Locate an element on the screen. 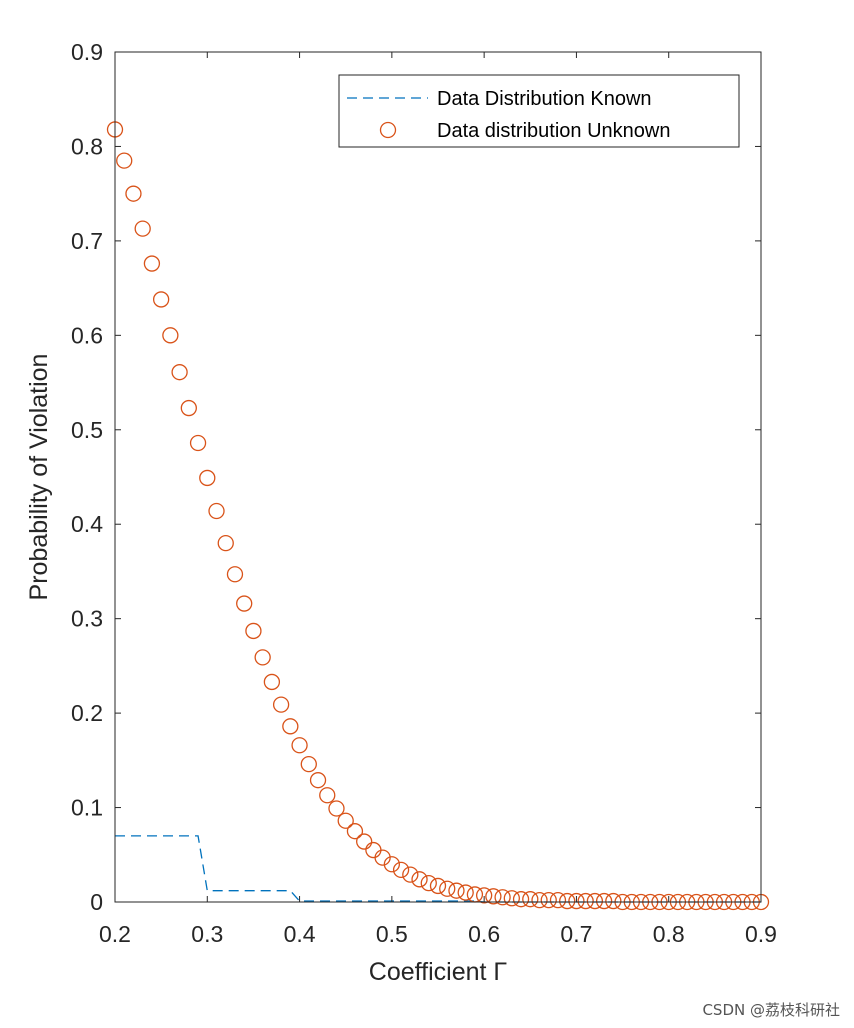  y-tick-label: 0.7 is located at coordinates (87, 241).